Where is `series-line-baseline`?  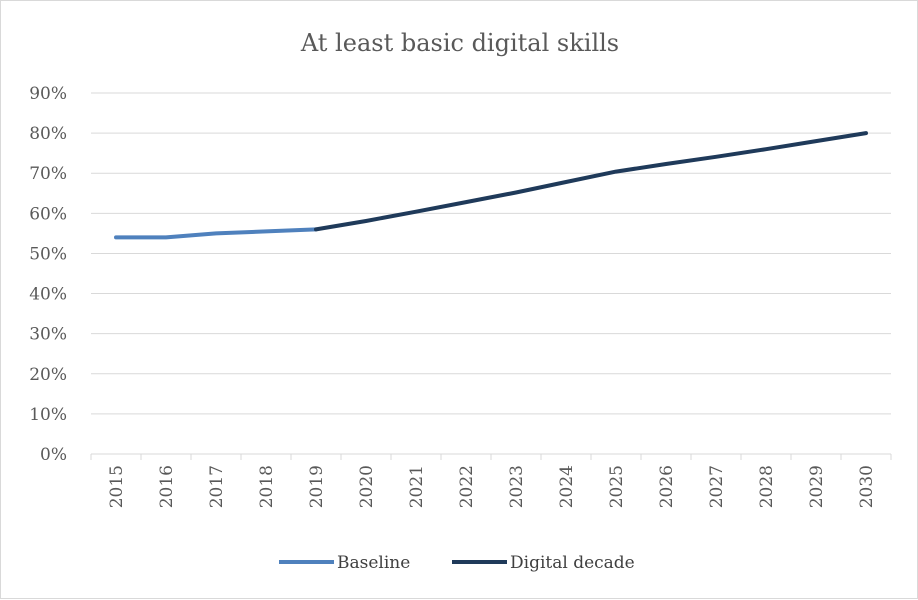 series-line-baseline is located at coordinates (216, 233).